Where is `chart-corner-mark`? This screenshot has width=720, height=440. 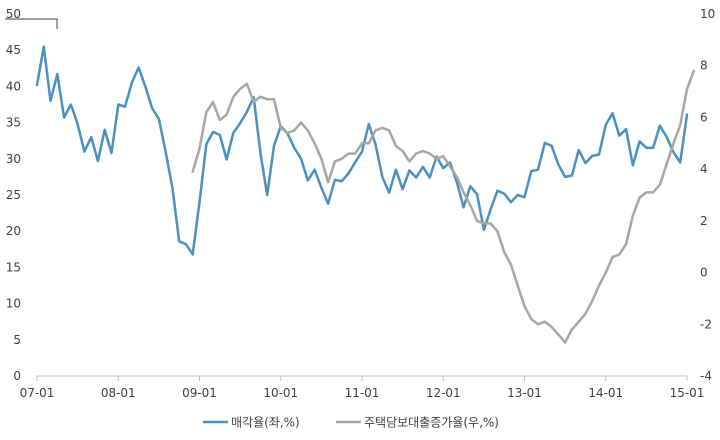
chart-corner-mark is located at coordinates (31, 23).